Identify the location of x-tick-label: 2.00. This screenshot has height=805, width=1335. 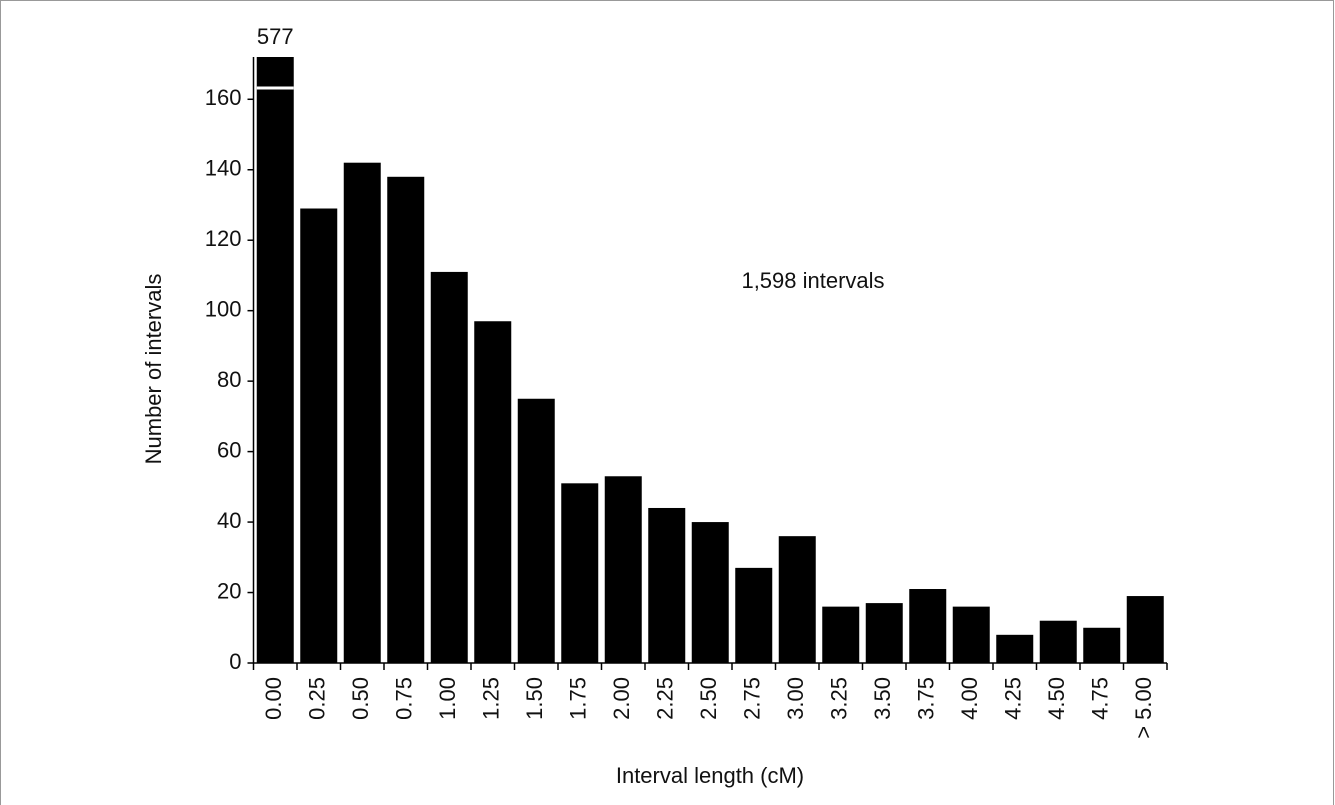
(621, 698).